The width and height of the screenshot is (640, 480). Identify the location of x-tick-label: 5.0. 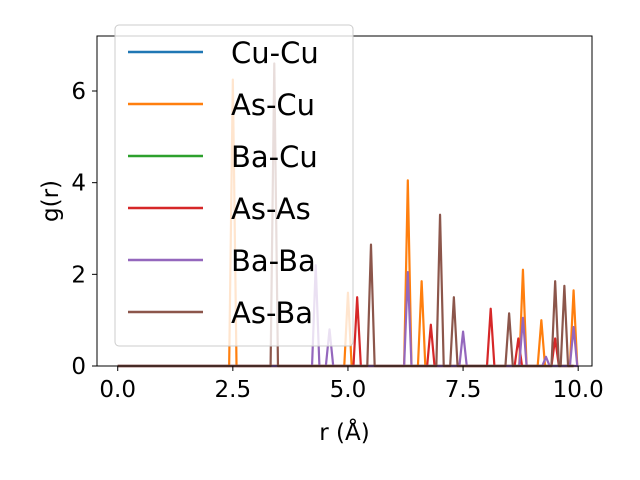
(348, 390).